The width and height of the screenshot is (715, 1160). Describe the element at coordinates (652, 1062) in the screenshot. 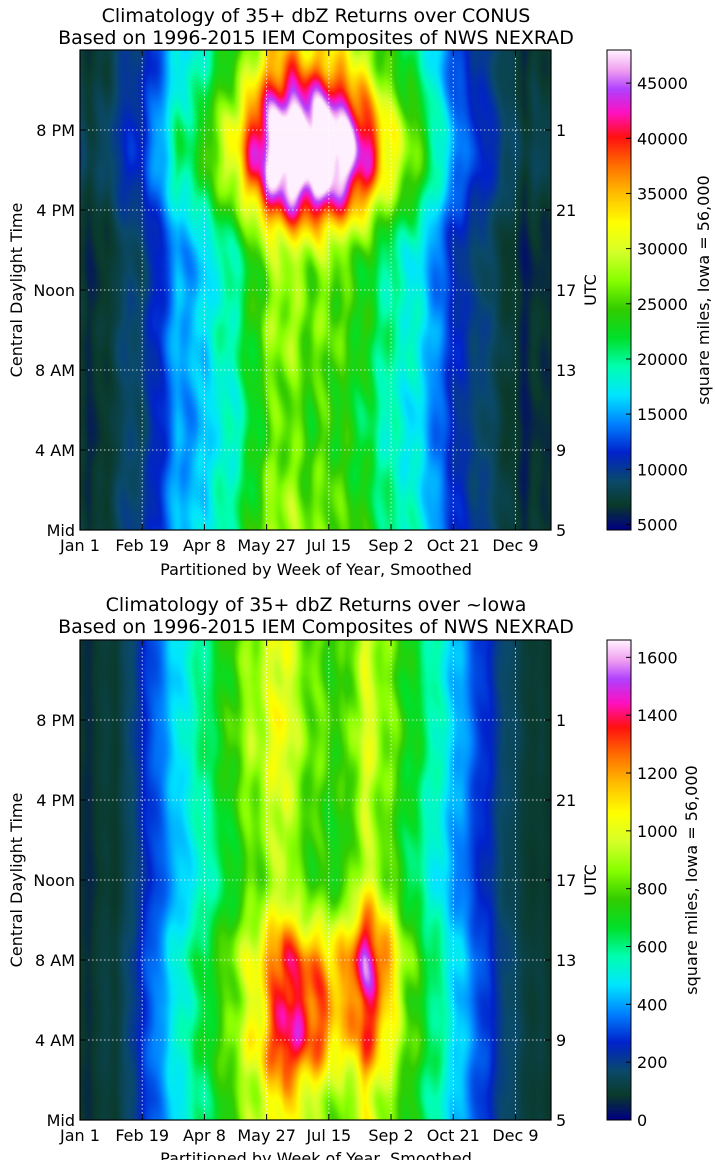

I see `colorbar-tick-label: 200` at that location.